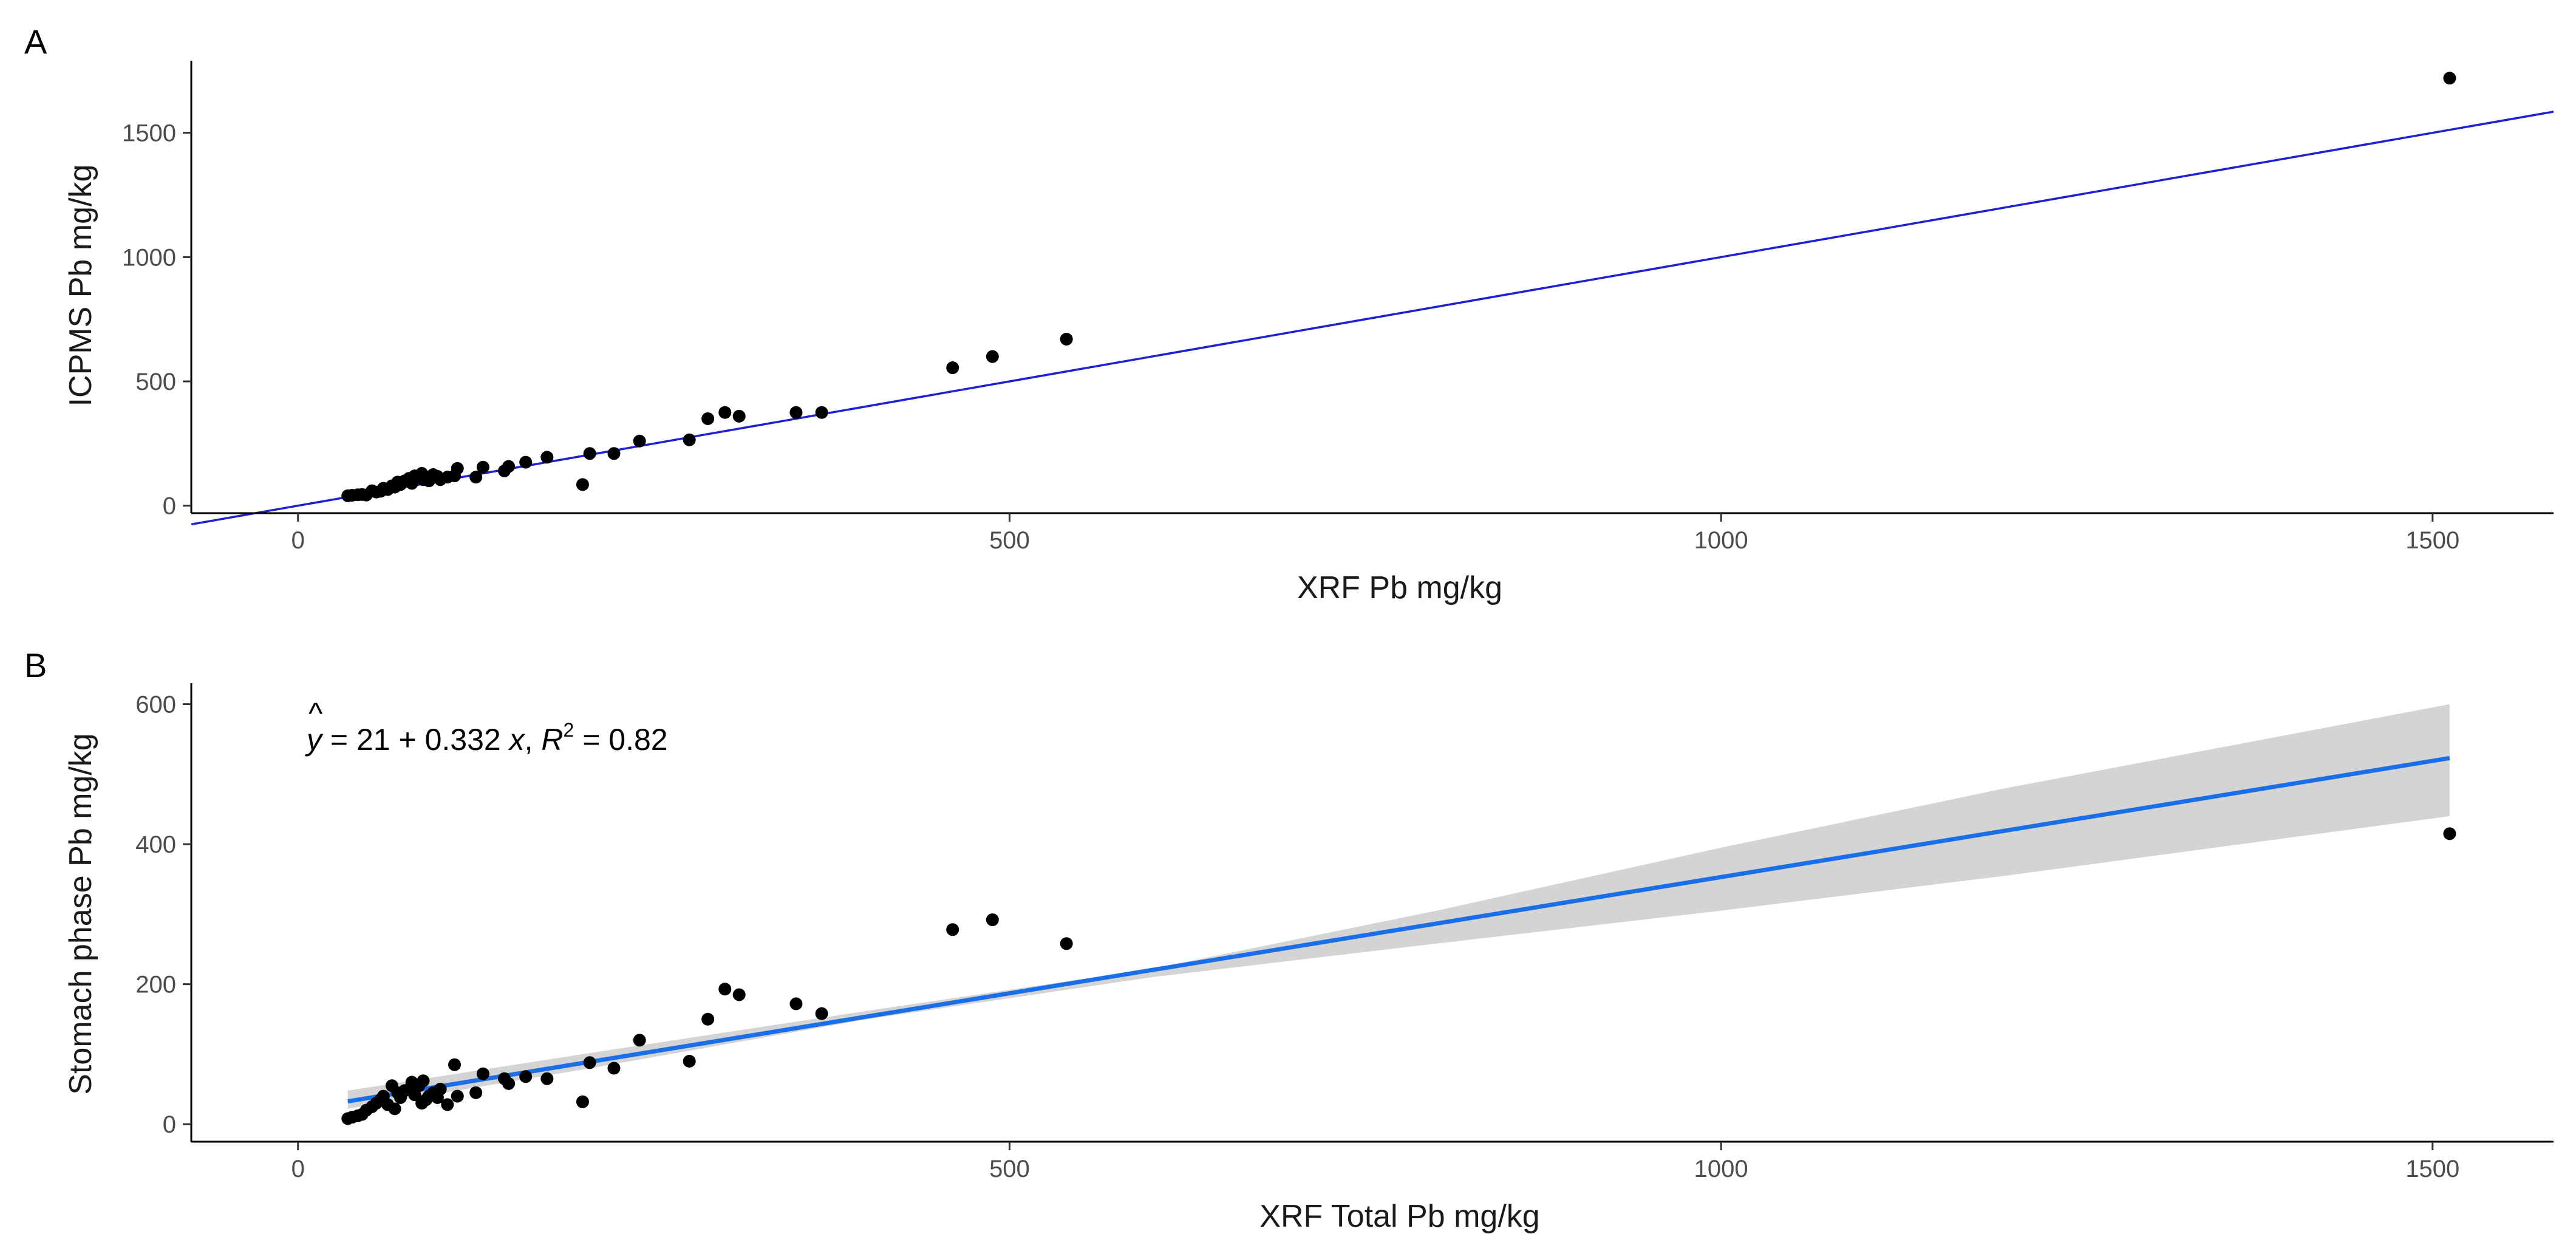 The height and width of the screenshot is (1251, 2576). What do you see at coordinates (620, 740) in the screenshot?
I see `equation-r2-value: = 0.82` at bounding box center [620, 740].